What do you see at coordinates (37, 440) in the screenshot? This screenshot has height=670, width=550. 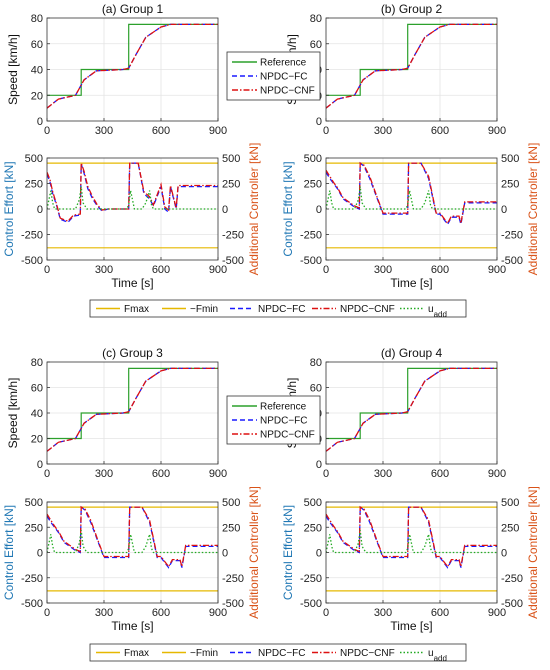 I see `y-tick-label: 20` at bounding box center [37, 440].